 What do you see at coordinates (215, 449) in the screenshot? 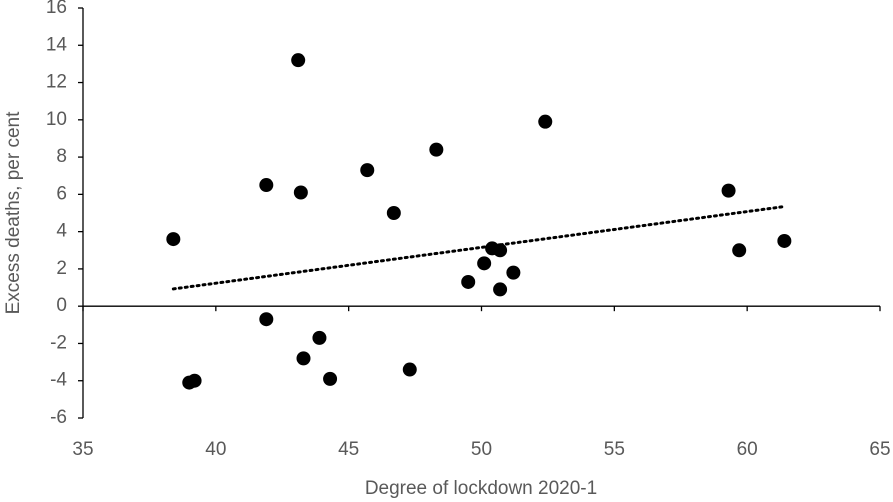
I see `x-tick-label: 40` at bounding box center [215, 449].